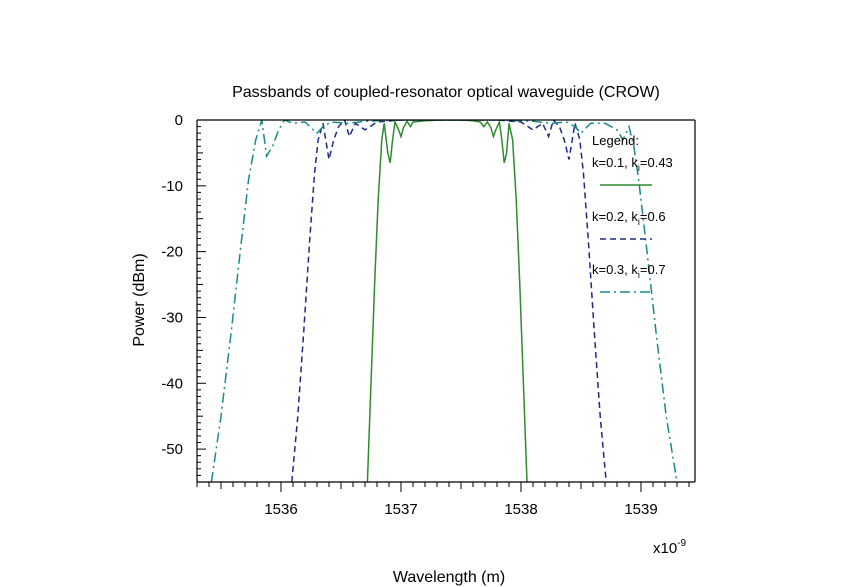  I want to click on x-tick-label: 1538, so click(520, 509).